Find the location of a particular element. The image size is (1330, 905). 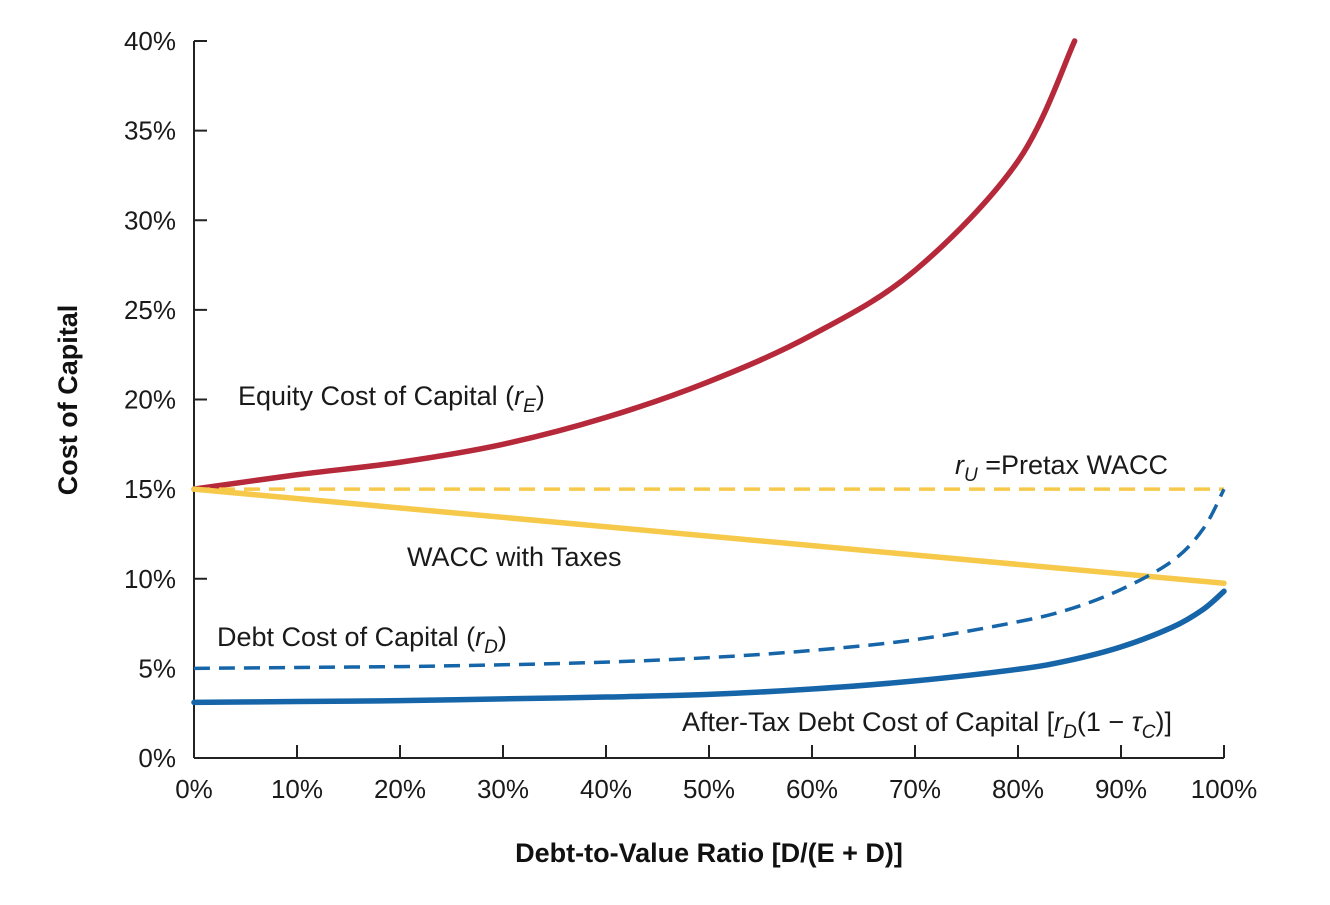

x-tick-label: 20% is located at coordinates (400, 789).